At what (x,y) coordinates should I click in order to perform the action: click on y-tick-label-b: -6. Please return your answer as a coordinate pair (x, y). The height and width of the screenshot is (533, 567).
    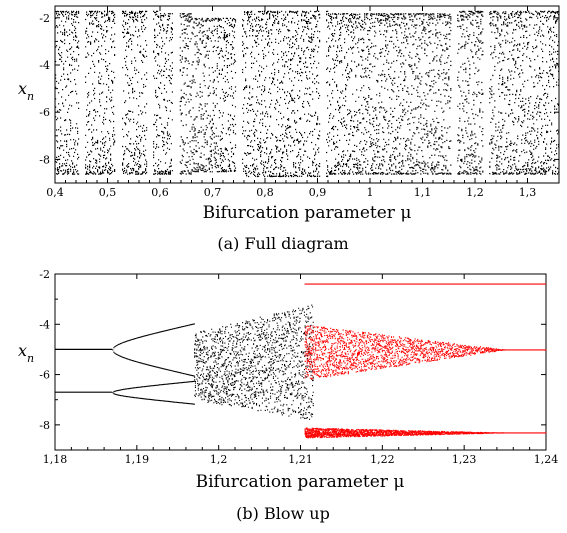
    Looking at the image, I should click on (44, 375).